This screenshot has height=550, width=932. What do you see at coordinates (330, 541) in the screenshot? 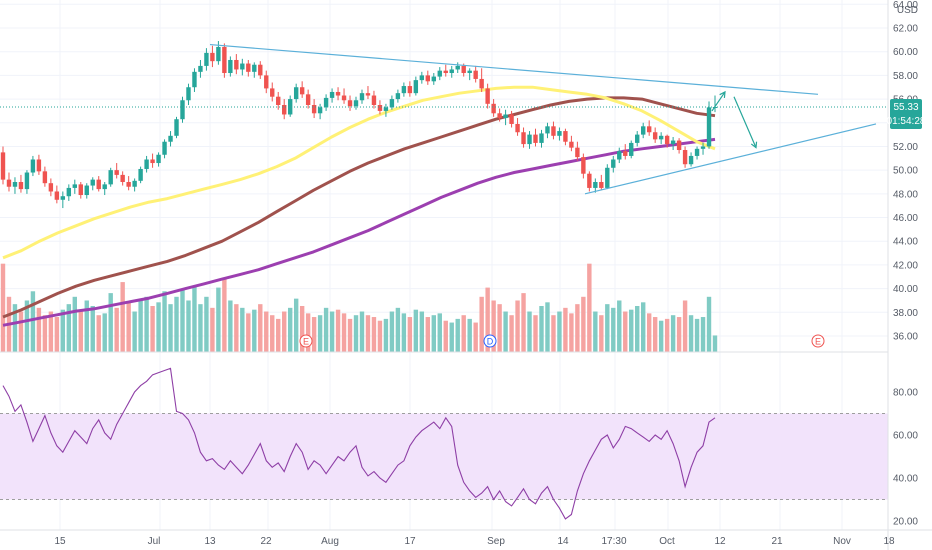
I see `time-tick-label: Aug` at bounding box center [330, 541].